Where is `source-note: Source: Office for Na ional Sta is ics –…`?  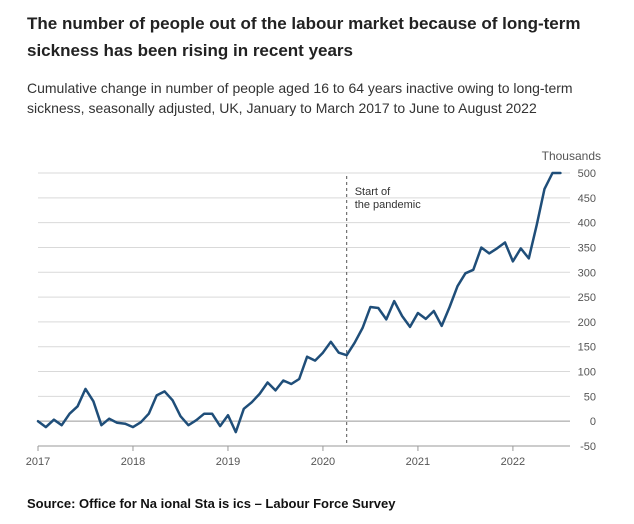 source-note: Source: Office for Na ional Sta is ics –… is located at coordinates (211, 503).